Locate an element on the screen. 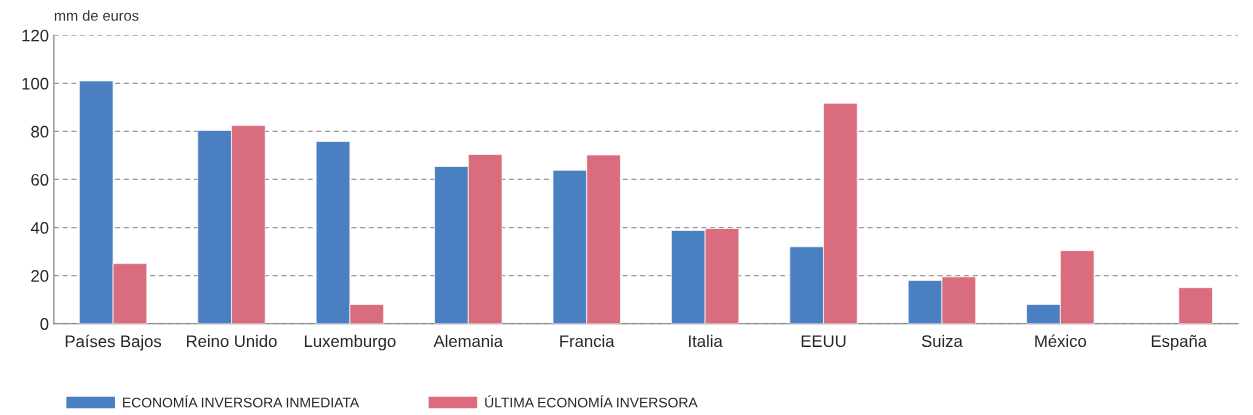 The height and width of the screenshot is (415, 1253). x-tick-label: Países Bajos is located at coordinates (113, 342).